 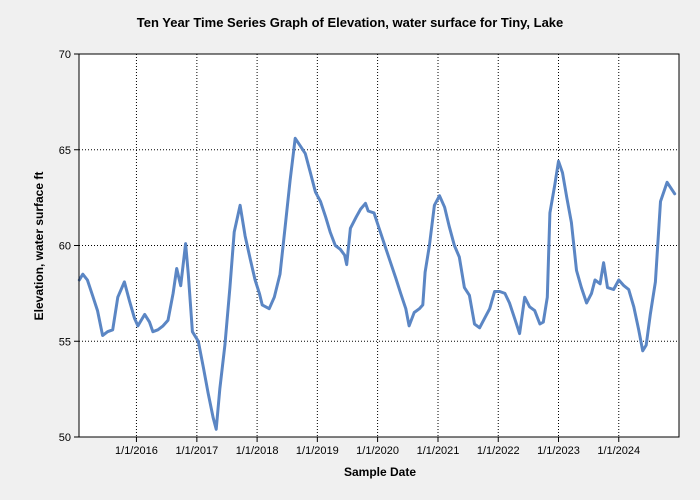 I want to click on x-tick-label: 1/1/2022, so click(x=498, y=451).